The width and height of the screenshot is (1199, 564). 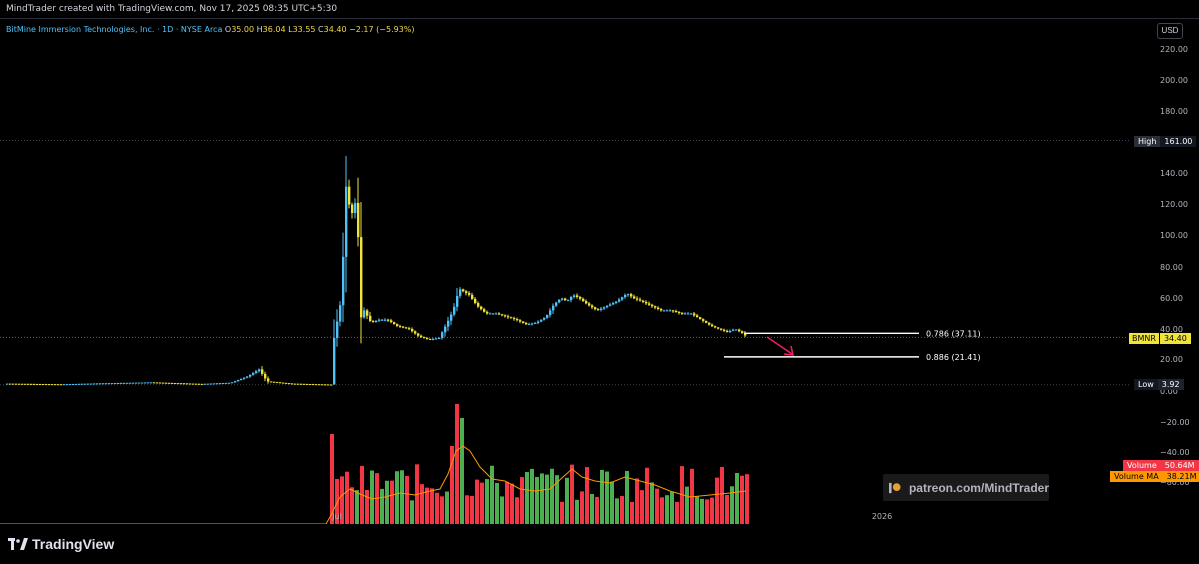 What do you see at coordinates (1170, 31) in the screenshot?
I see `currency-button: USD` at bounding box center [1170, 31].